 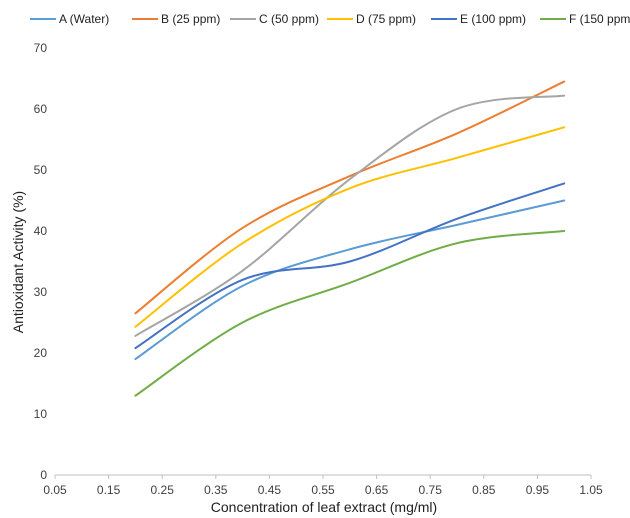 I want to click on x-tick-label: 0.85, so click(x=484, y=490).